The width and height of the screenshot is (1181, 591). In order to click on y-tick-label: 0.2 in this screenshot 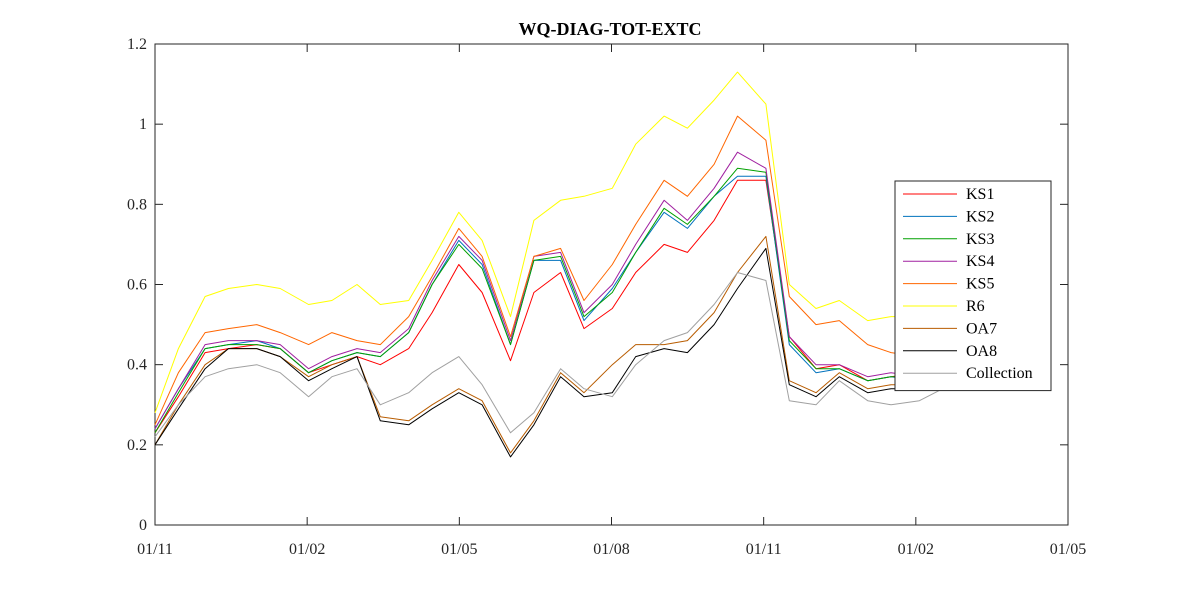, I will do `click(137, 445)`.